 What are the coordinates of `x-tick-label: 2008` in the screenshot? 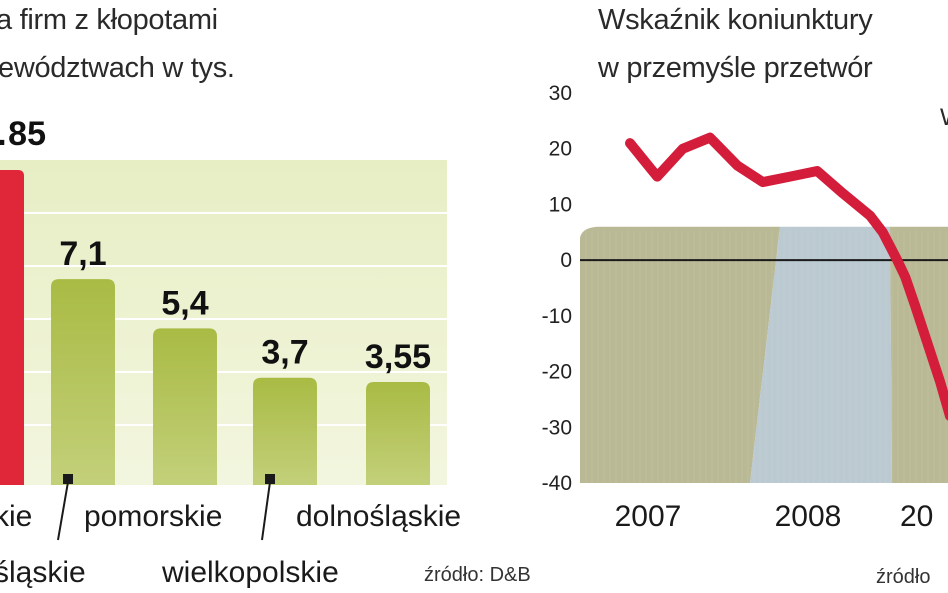 It's located at (808, 516).